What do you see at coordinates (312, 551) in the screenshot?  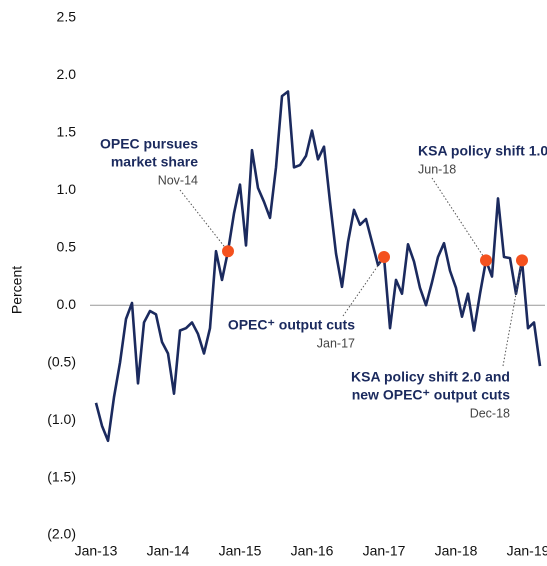 I see `x-tick-label: Jan-16` at bounding box center [312, 551].